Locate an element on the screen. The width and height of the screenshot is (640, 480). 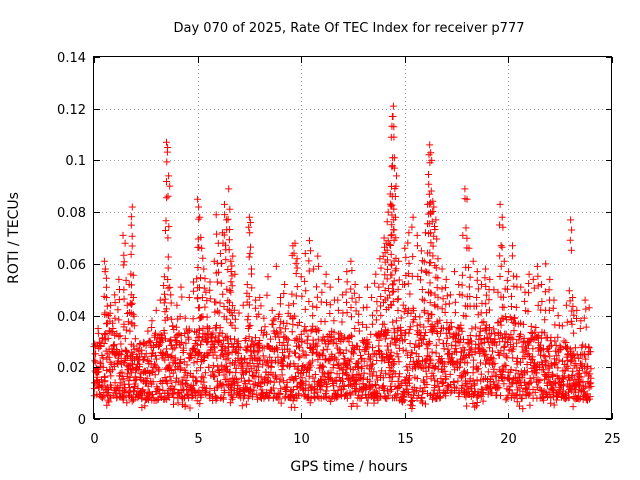
x-tick-label: 15 is located at coordinates (405, 439).